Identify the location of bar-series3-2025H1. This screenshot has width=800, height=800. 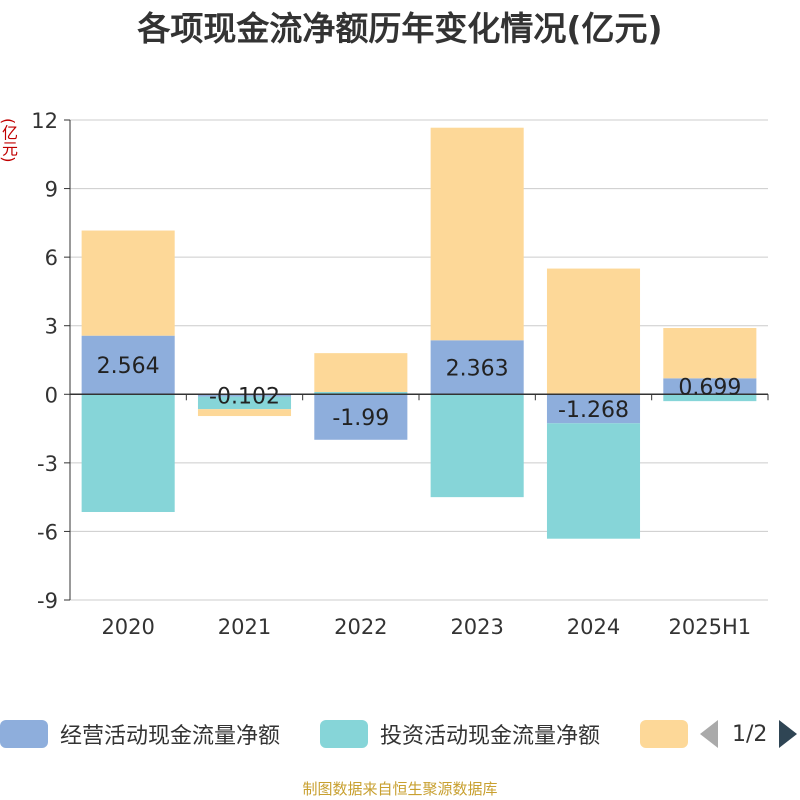
(710, 353).